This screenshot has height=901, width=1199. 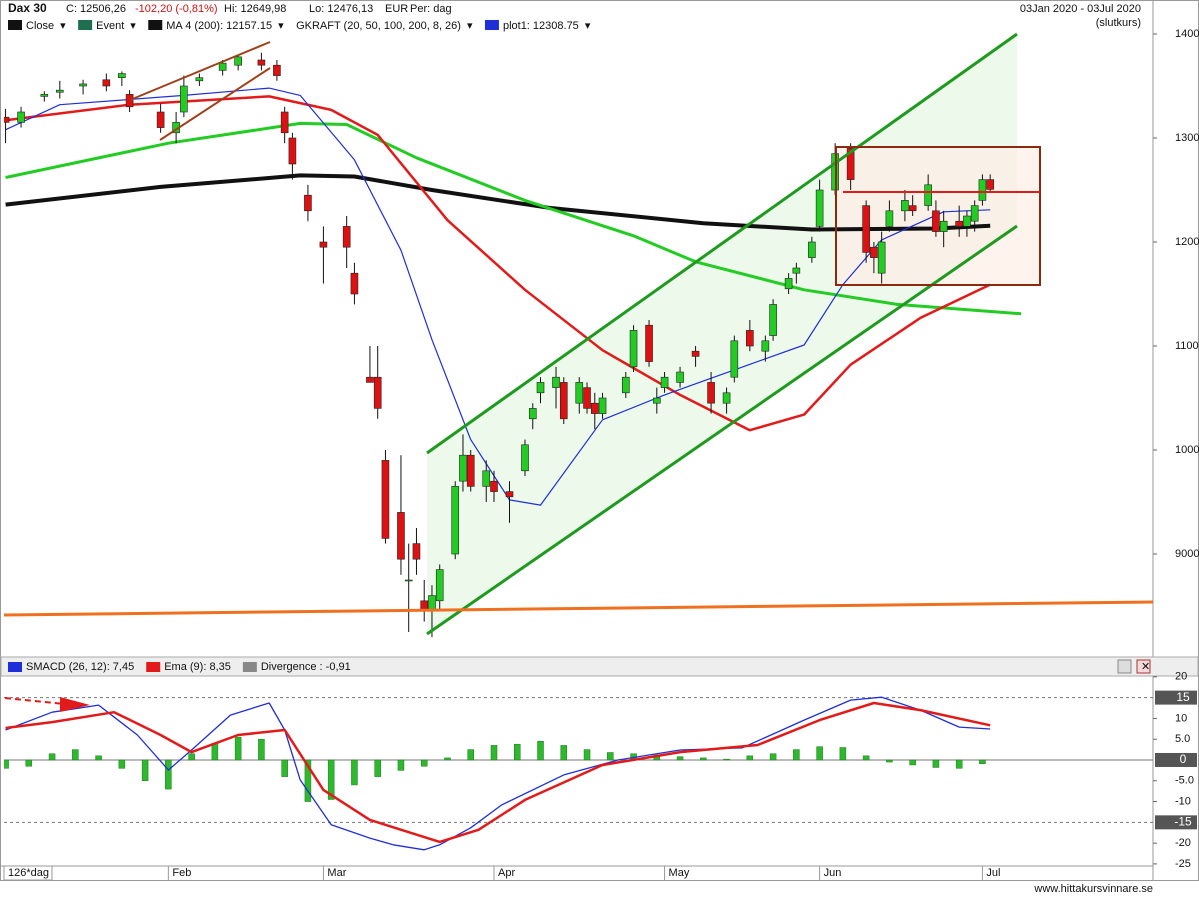 What do you see at coordinates (181, 873) in the screenshot?
I see `x-tick-label: Feb` at bounding box center [181, 873].